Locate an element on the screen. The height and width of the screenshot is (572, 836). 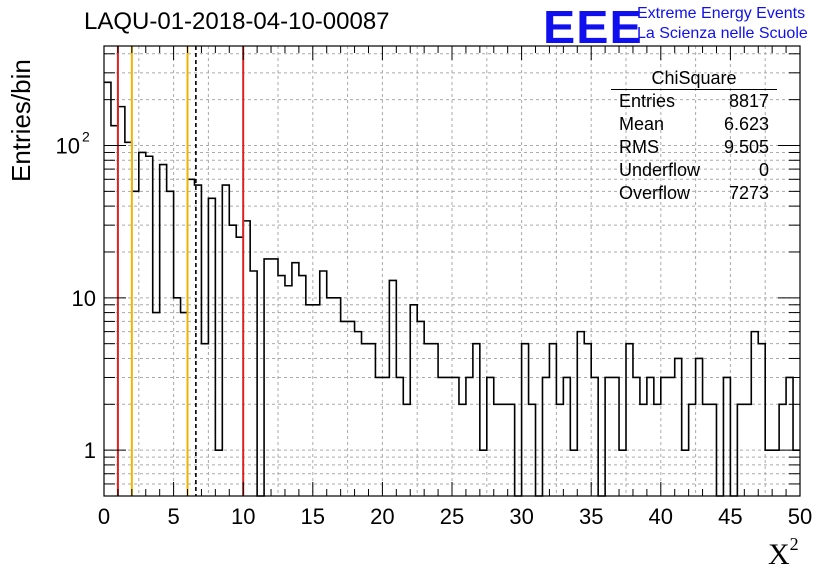
y-tick-label: 1 is located at coordinates (90, 450).